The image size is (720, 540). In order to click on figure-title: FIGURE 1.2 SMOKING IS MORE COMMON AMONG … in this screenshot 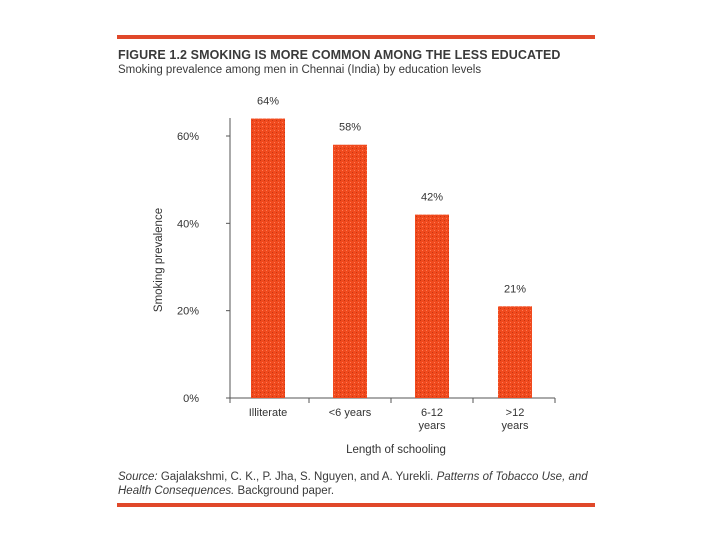, I will do `click(339, 55)`.